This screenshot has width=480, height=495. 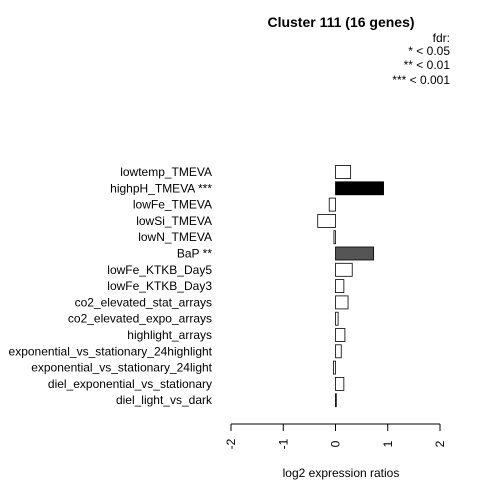 What do you see at coordinates (159, 286) in the screenshot?
I see `category-label: lowFe_KTKB_Day3` at bounding box center [159, 286].